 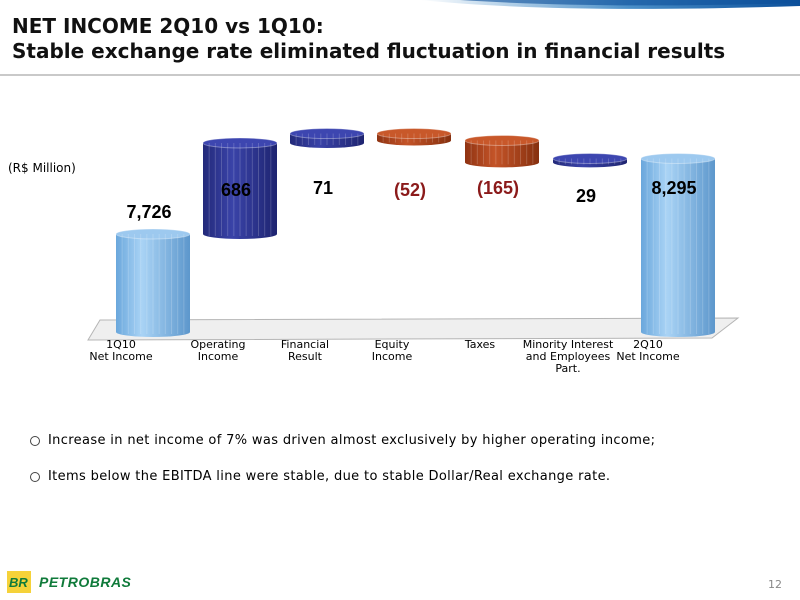 What do you see at coordinates (610, 4) in the screenshot?
I see `header-swoosh` at bounding box center [610, 4].